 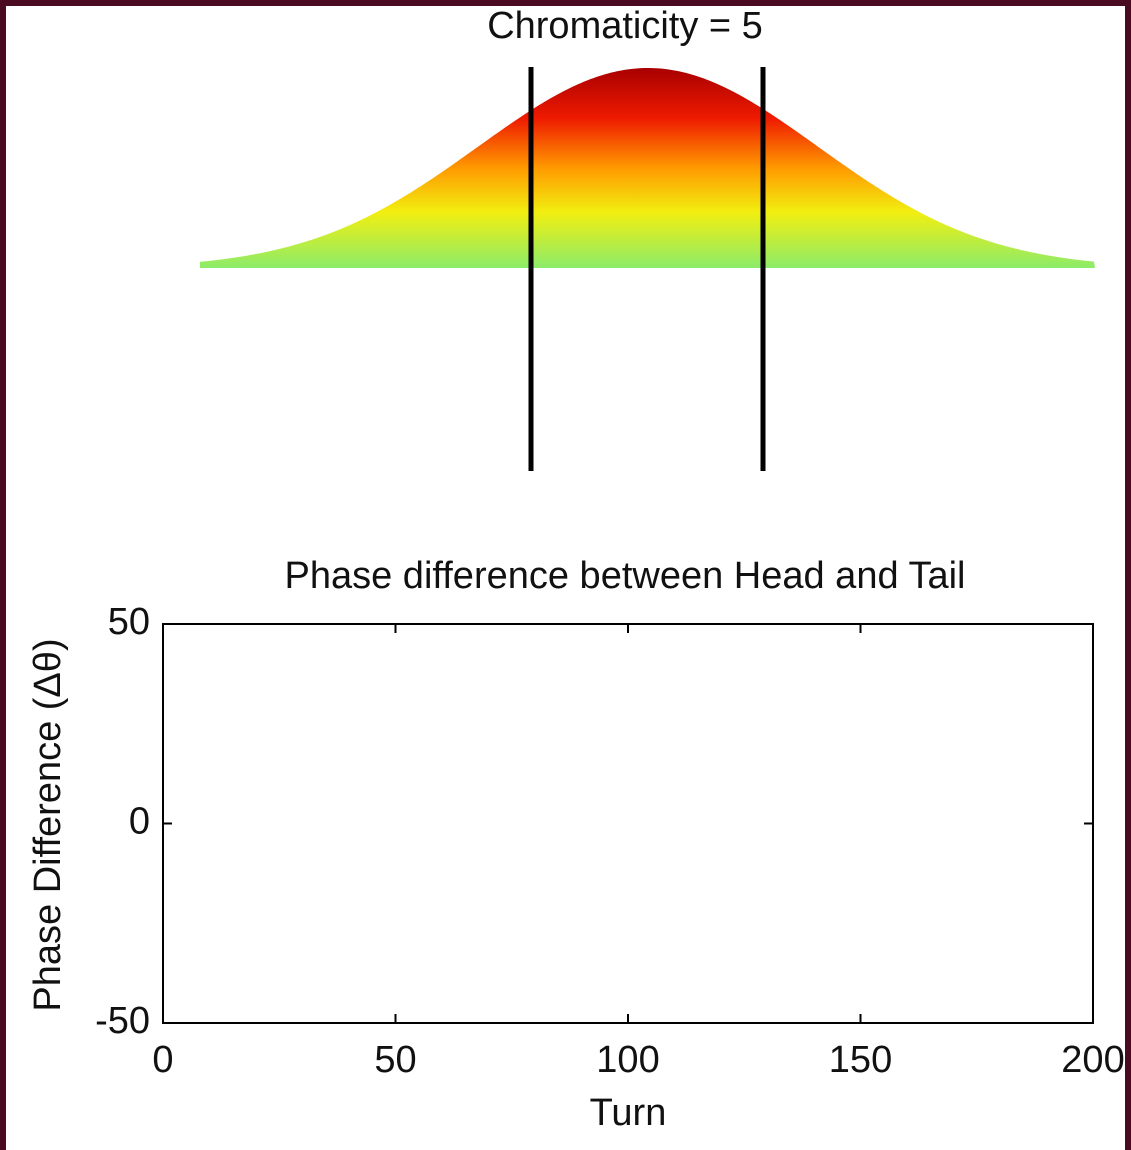 I want to click on x-tick-label: 150, so click(x=860, y=1060).